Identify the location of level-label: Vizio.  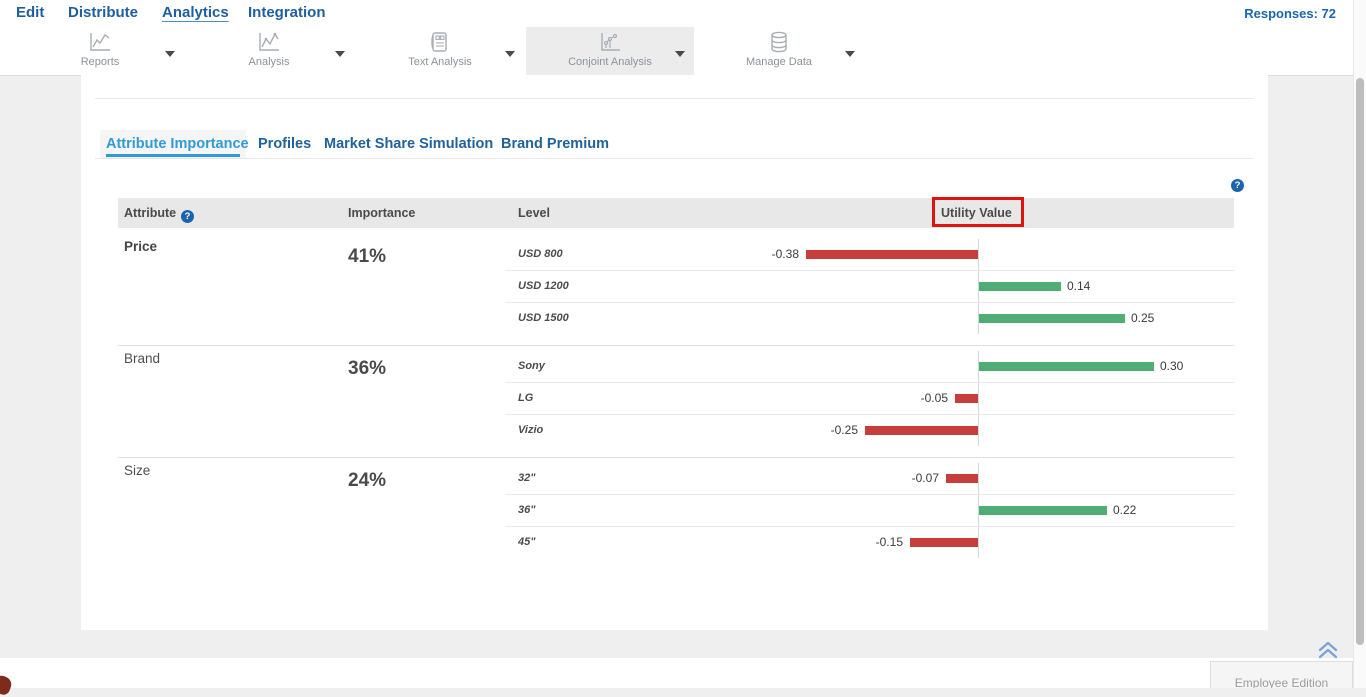
(531, 430).